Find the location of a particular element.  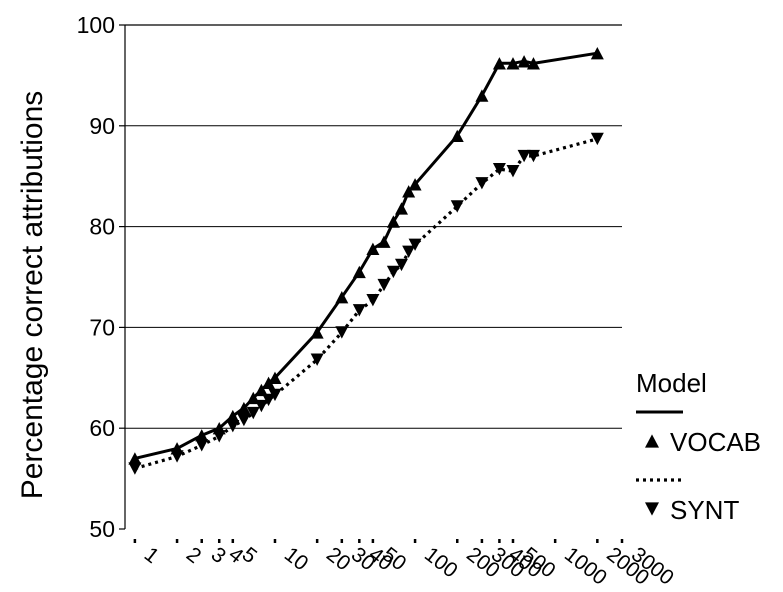

y-tick-label-60: 60 is located at coordinates (102, 428).